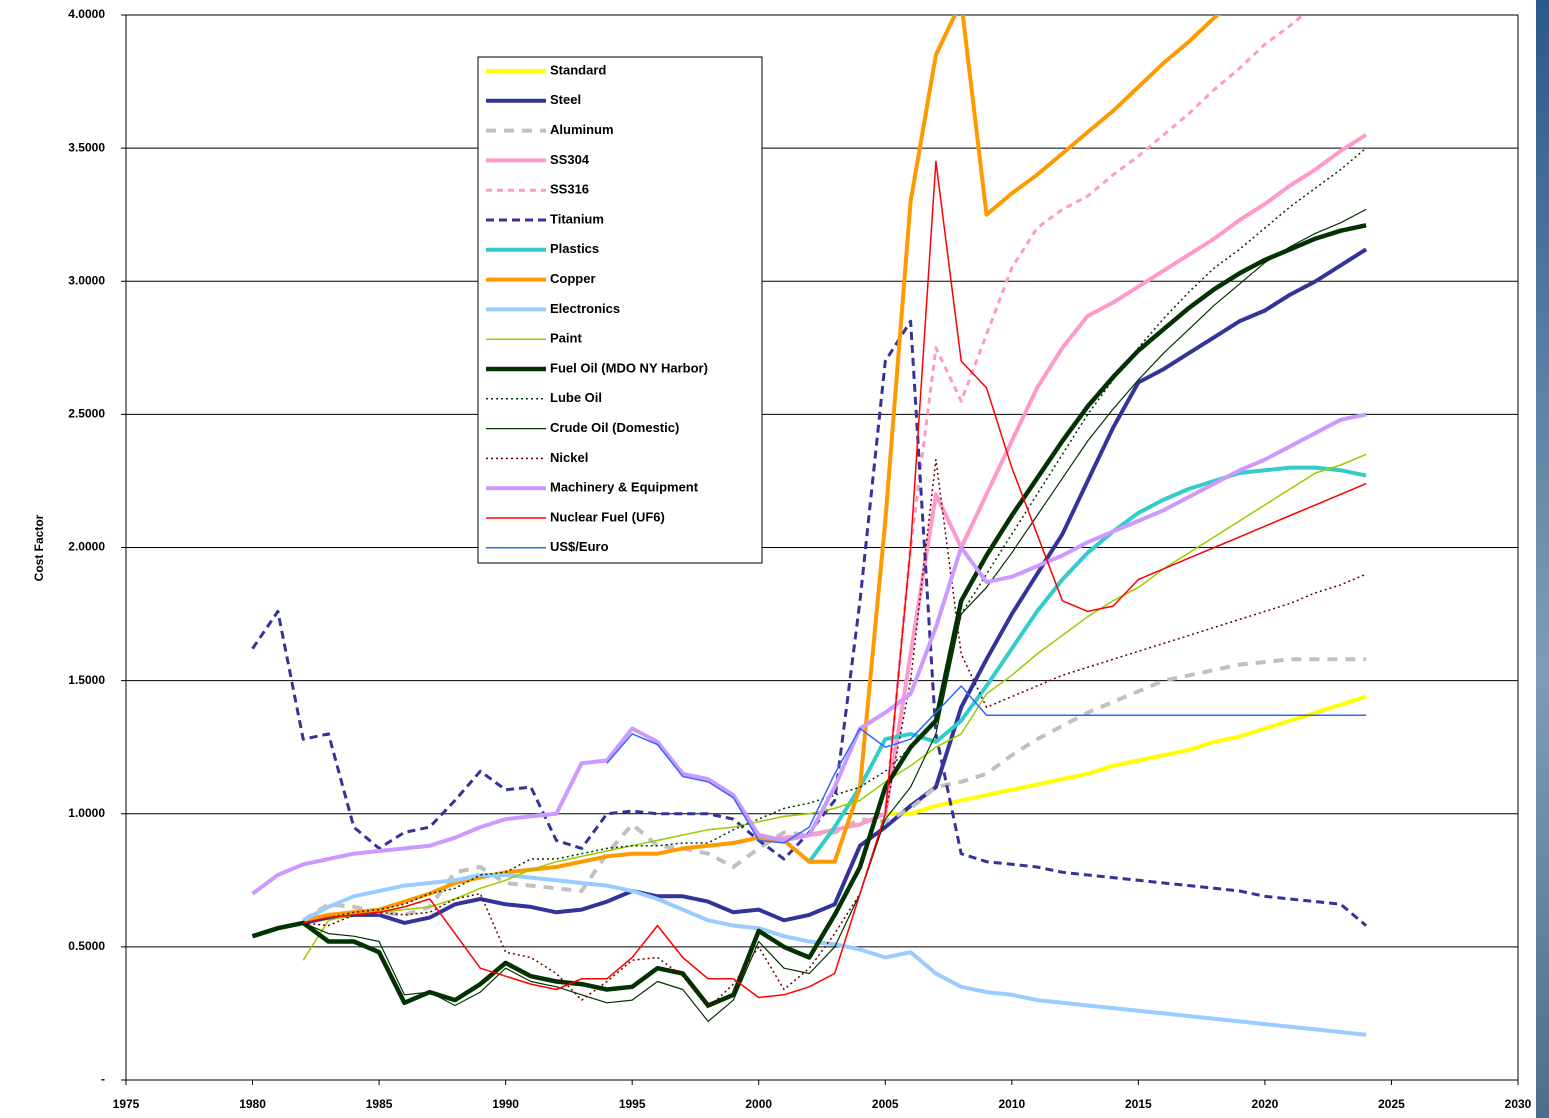  I want to click on legend-label: Plastics, so click(574, 248).